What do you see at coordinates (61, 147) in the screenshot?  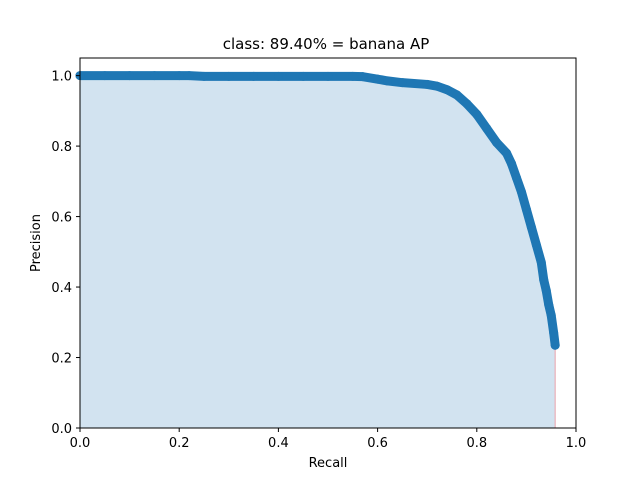 I see `y-tick-label: 0.8` at bounding box center [61, 147].